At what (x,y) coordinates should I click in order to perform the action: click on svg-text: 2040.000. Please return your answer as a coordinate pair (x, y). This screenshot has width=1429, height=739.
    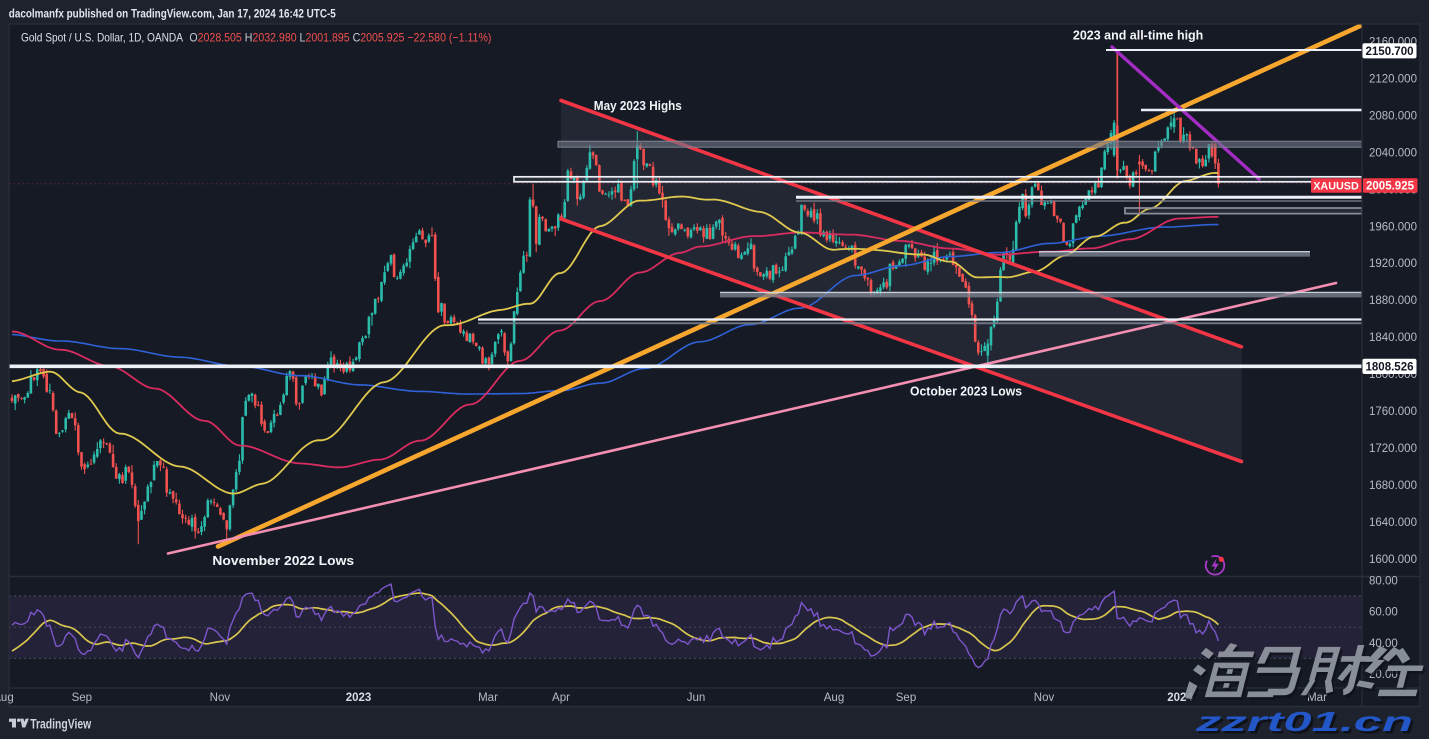
    Looking at the image, I should click on (1393, 153).